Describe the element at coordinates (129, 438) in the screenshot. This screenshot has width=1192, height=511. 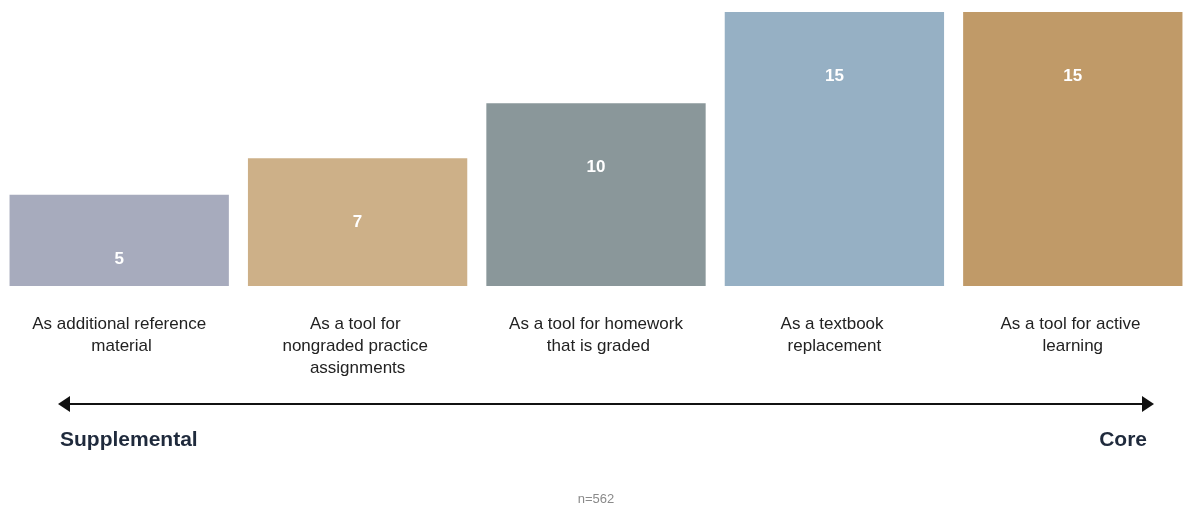
I see `text: Supplemental` at that location.